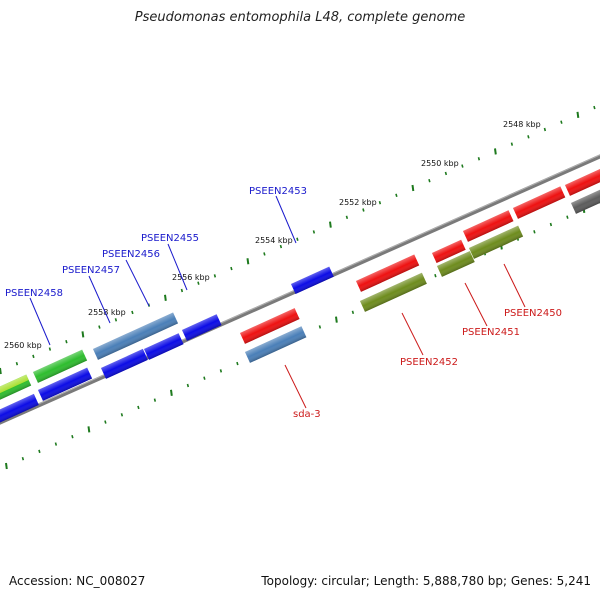 The height and width of the screenshot is (600, 600). I want to click on gene-label-pseen2452: PSEEN2452, so click(429, 362).